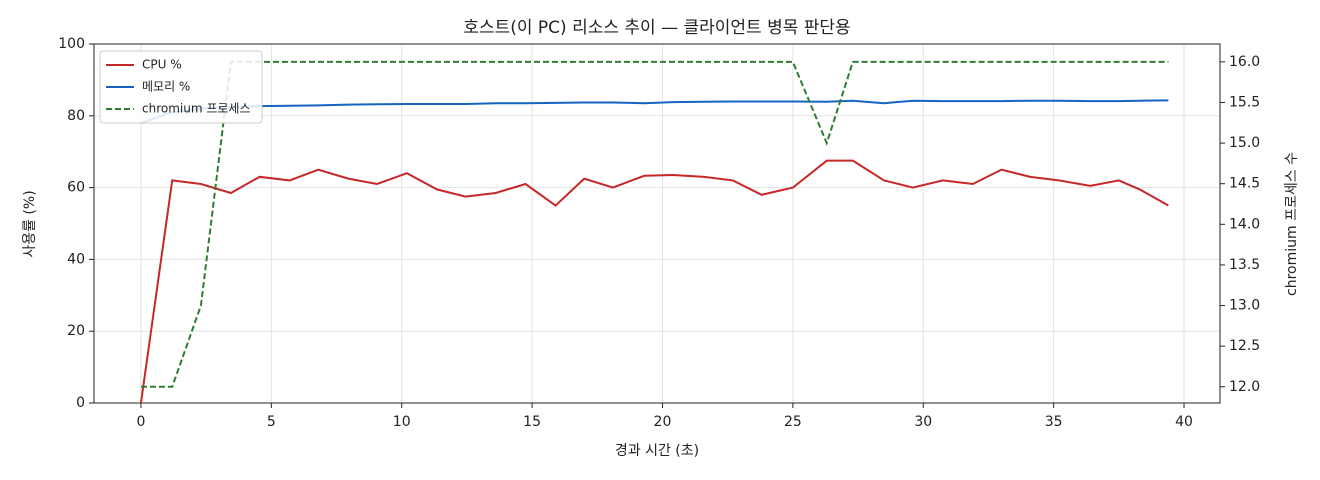  What do you see at coordinates (1292, 224) in the screenshot?
I see `y2-axis-label: chromium 프로세스 수` at bounding box center [1292, 224].